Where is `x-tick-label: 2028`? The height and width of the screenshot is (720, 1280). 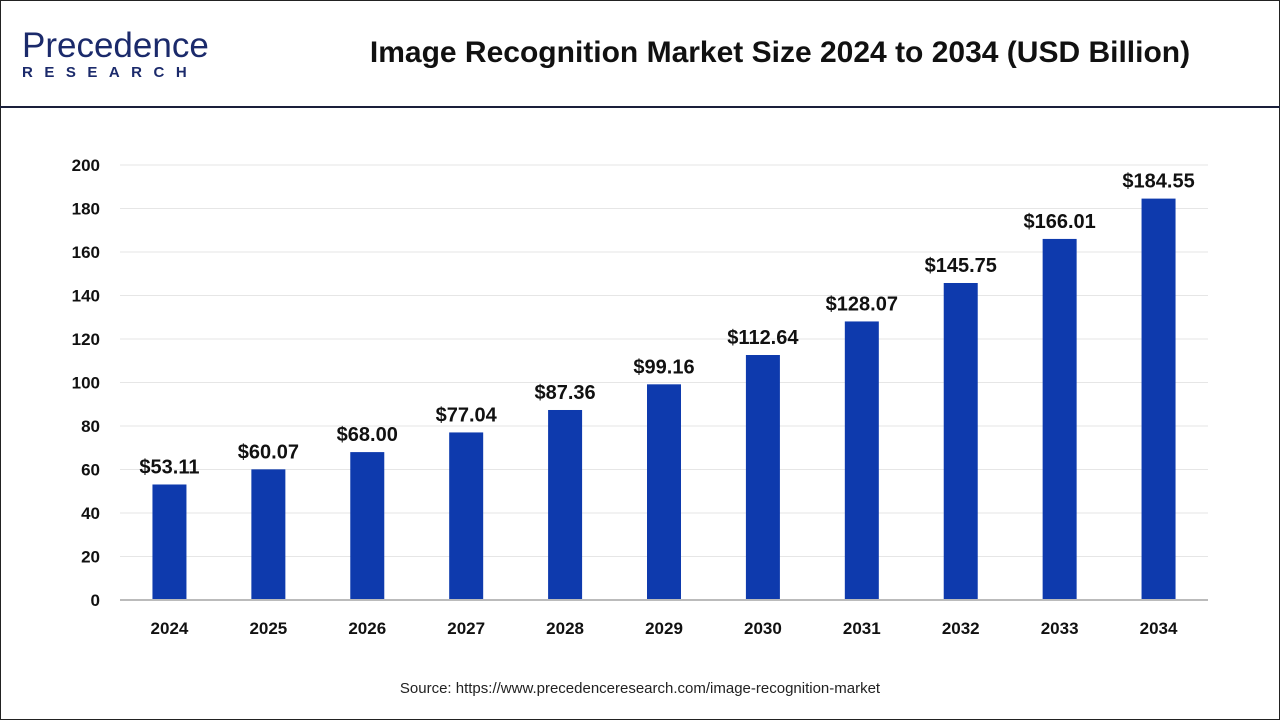
x-tick-label: 2028 is located at coordinates (565, 628).